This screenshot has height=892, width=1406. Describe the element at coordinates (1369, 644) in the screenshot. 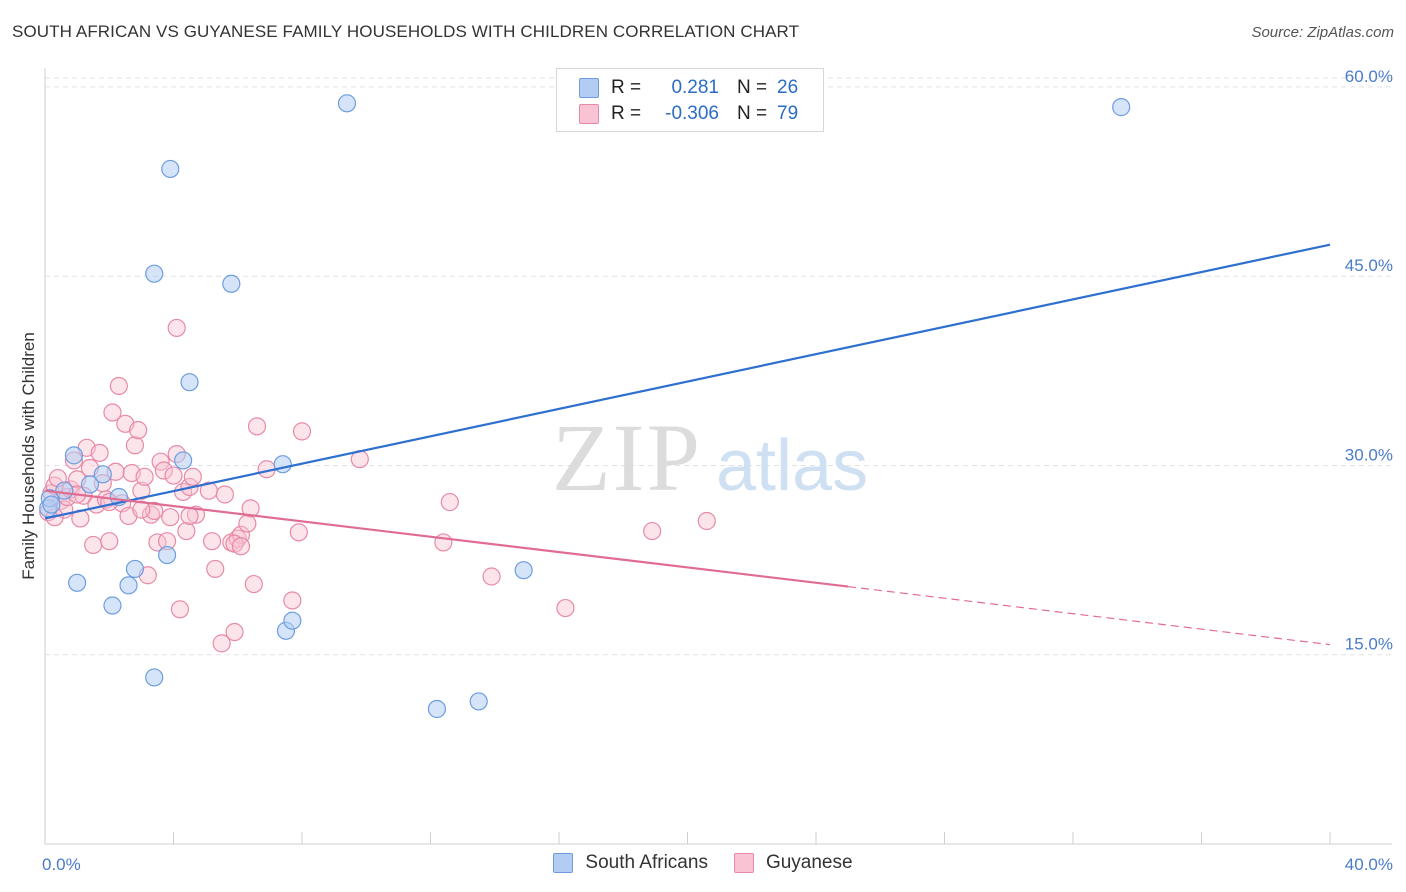

I see `y-tick-label: 15.0%` at that location.